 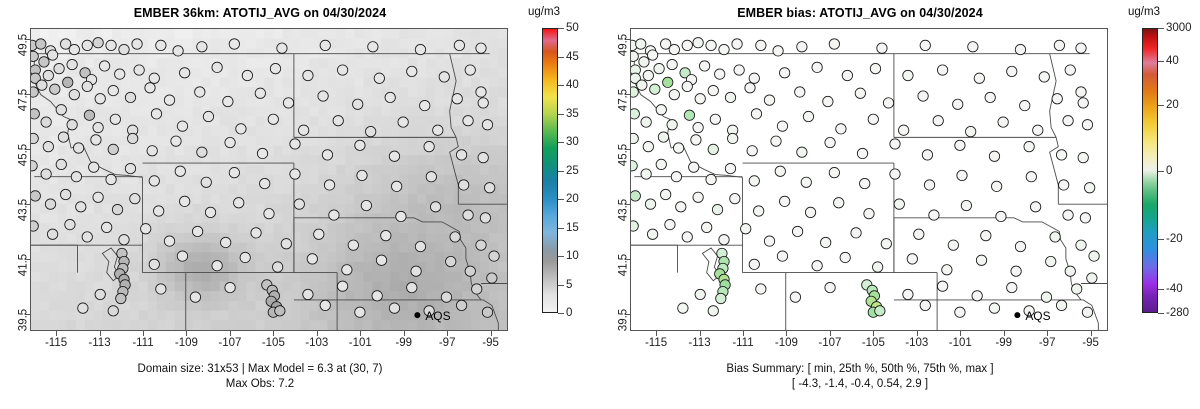 What do you see at coordinates (572, 170) in the screenshot?
I see `colorbar-tick-label: 25` at bounding box center [572, 170].